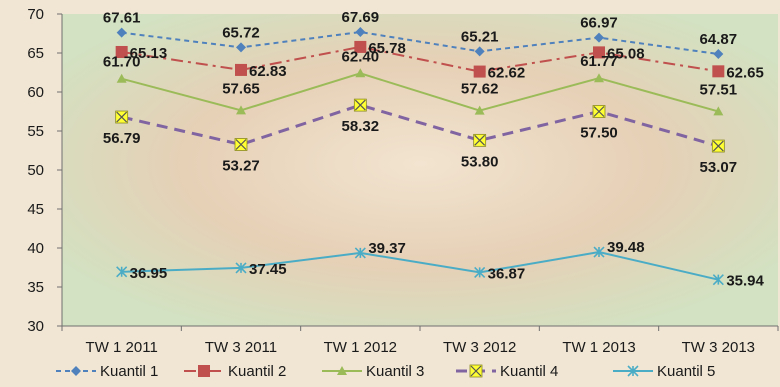  Describe the element at coordinates (35, 287) in the screenshot. I see `y-tick-label: 35` at that location.